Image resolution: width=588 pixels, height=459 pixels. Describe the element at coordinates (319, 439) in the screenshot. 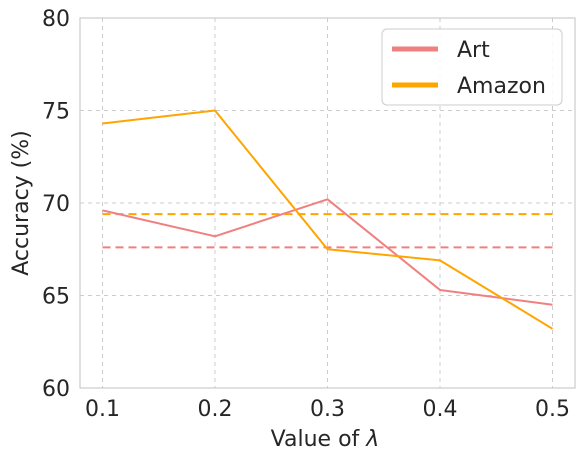

I see `x-axis-label-text: Value of` at that location.